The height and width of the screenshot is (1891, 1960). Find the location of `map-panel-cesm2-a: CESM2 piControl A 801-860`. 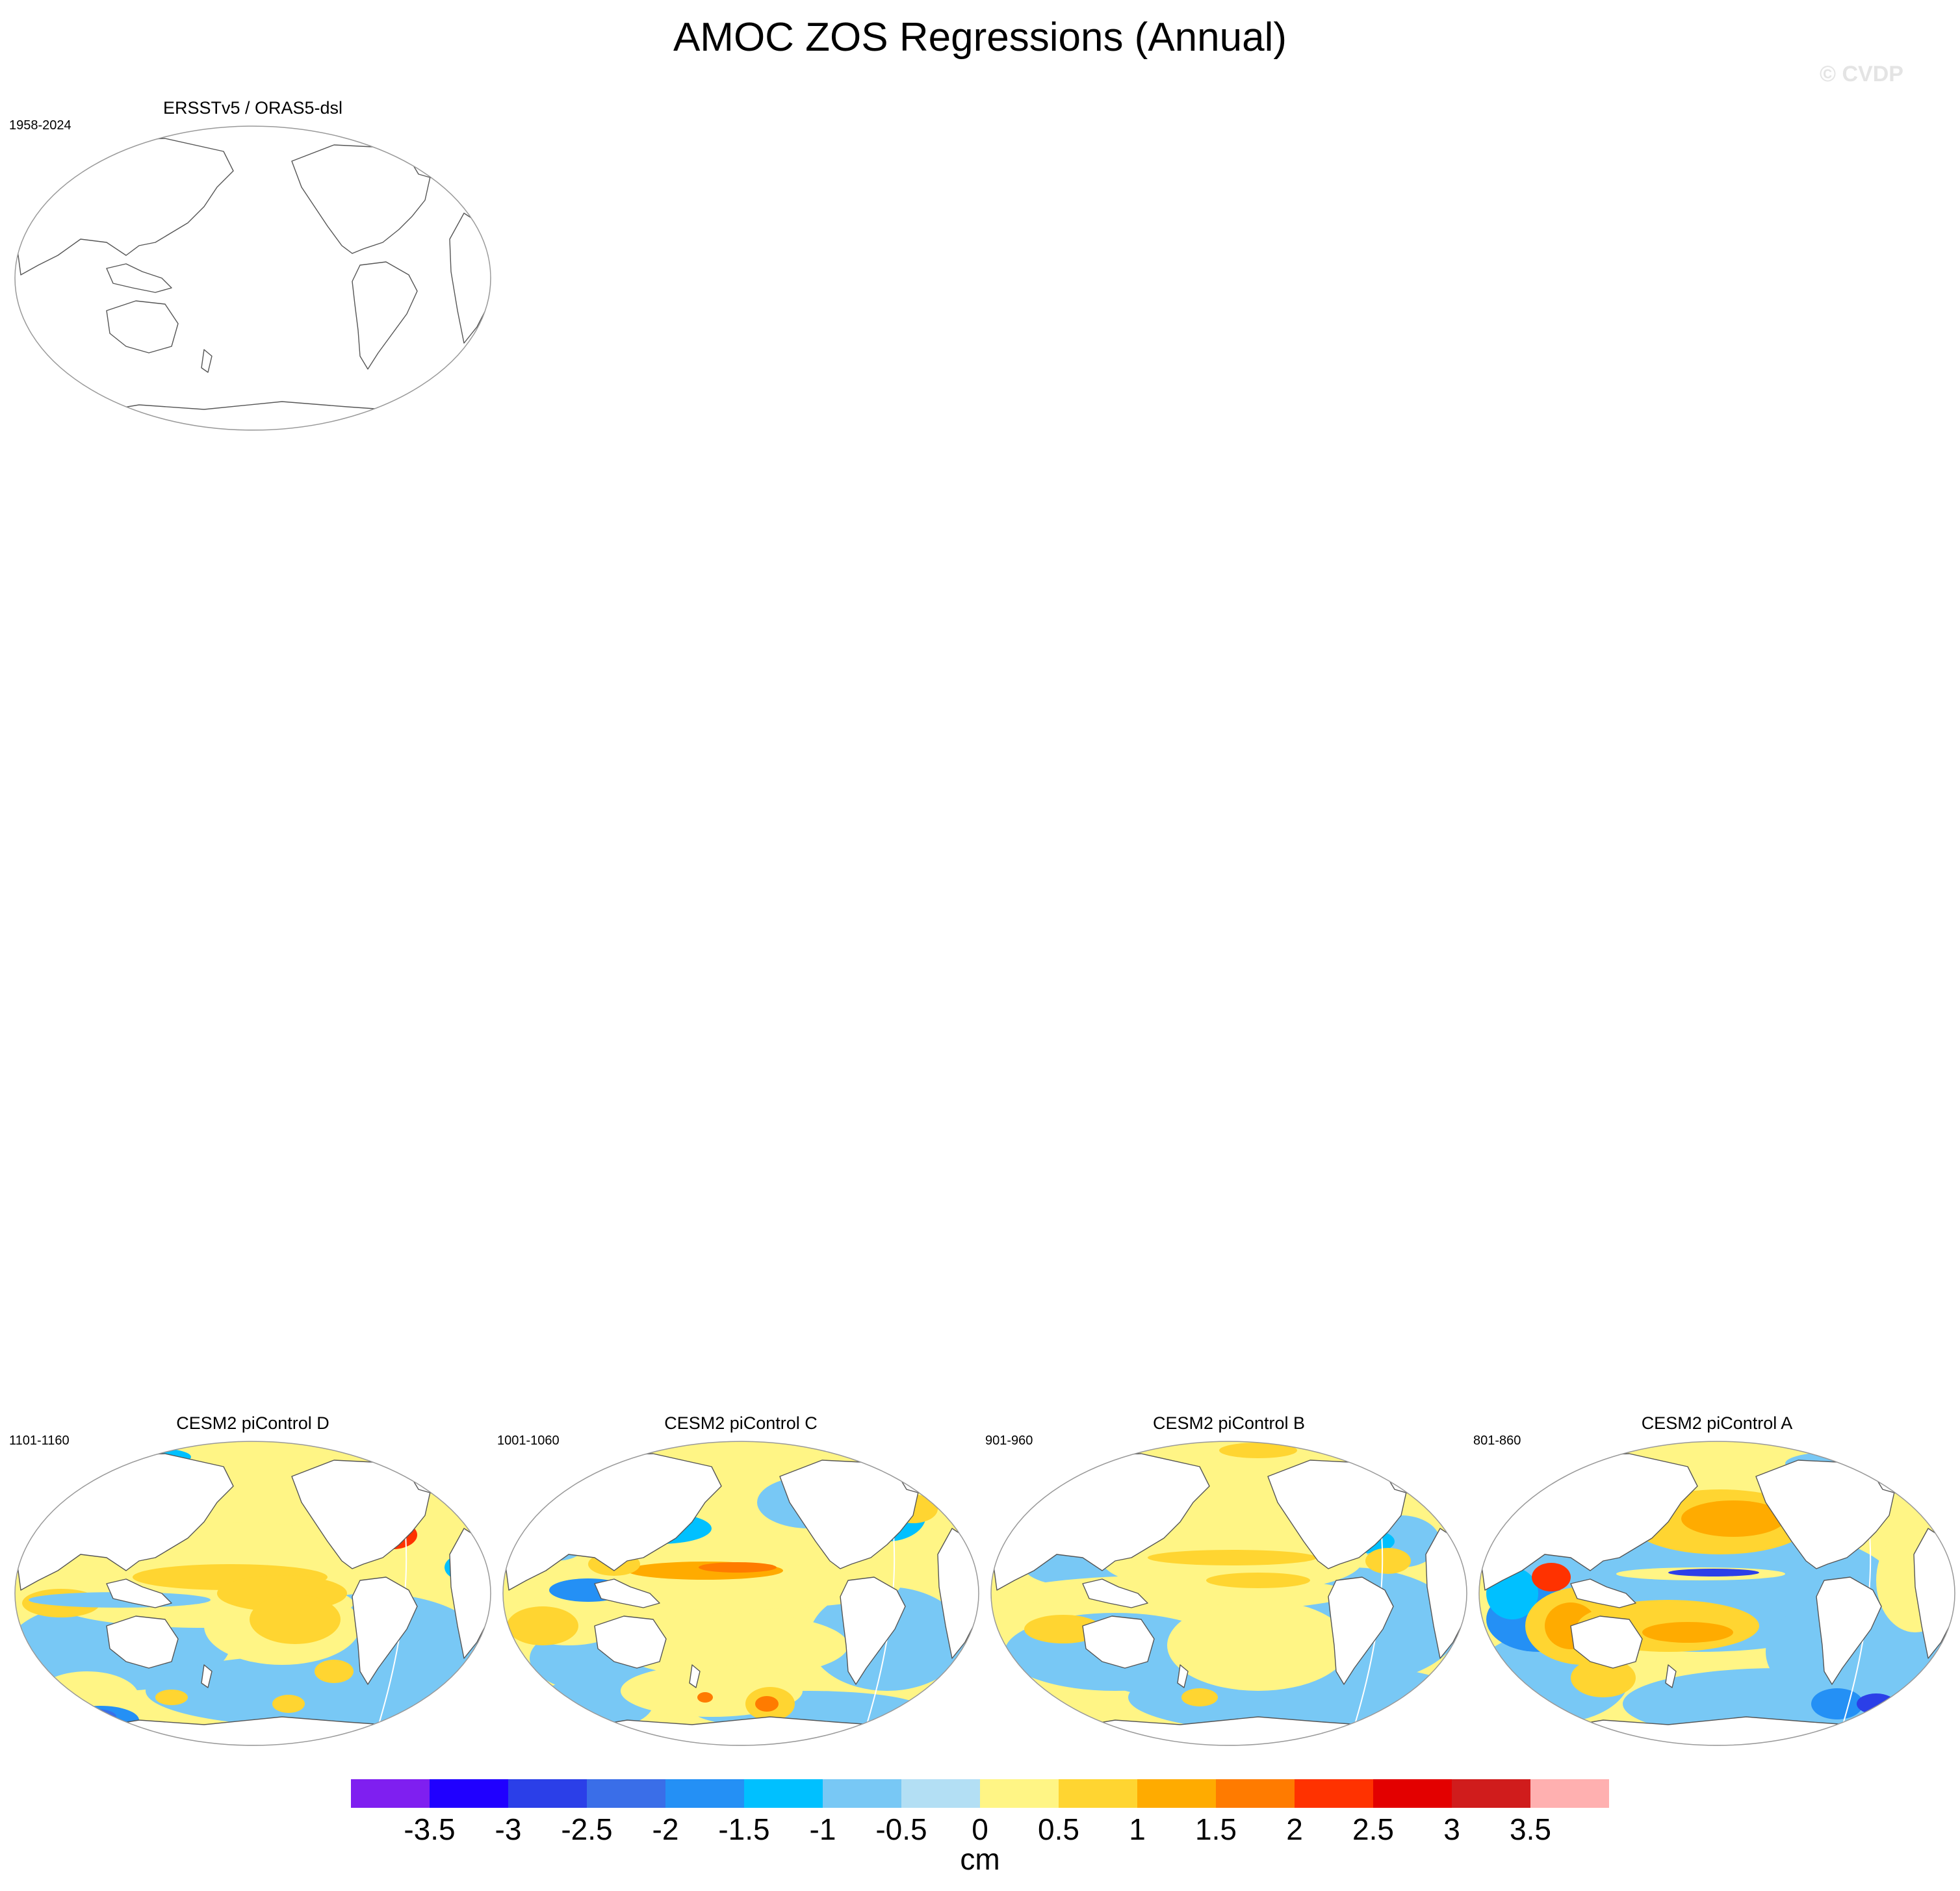

map-panel-cesm2-a: CESM2 piControl A 801-860 is located at coordinates (1716, 1580).